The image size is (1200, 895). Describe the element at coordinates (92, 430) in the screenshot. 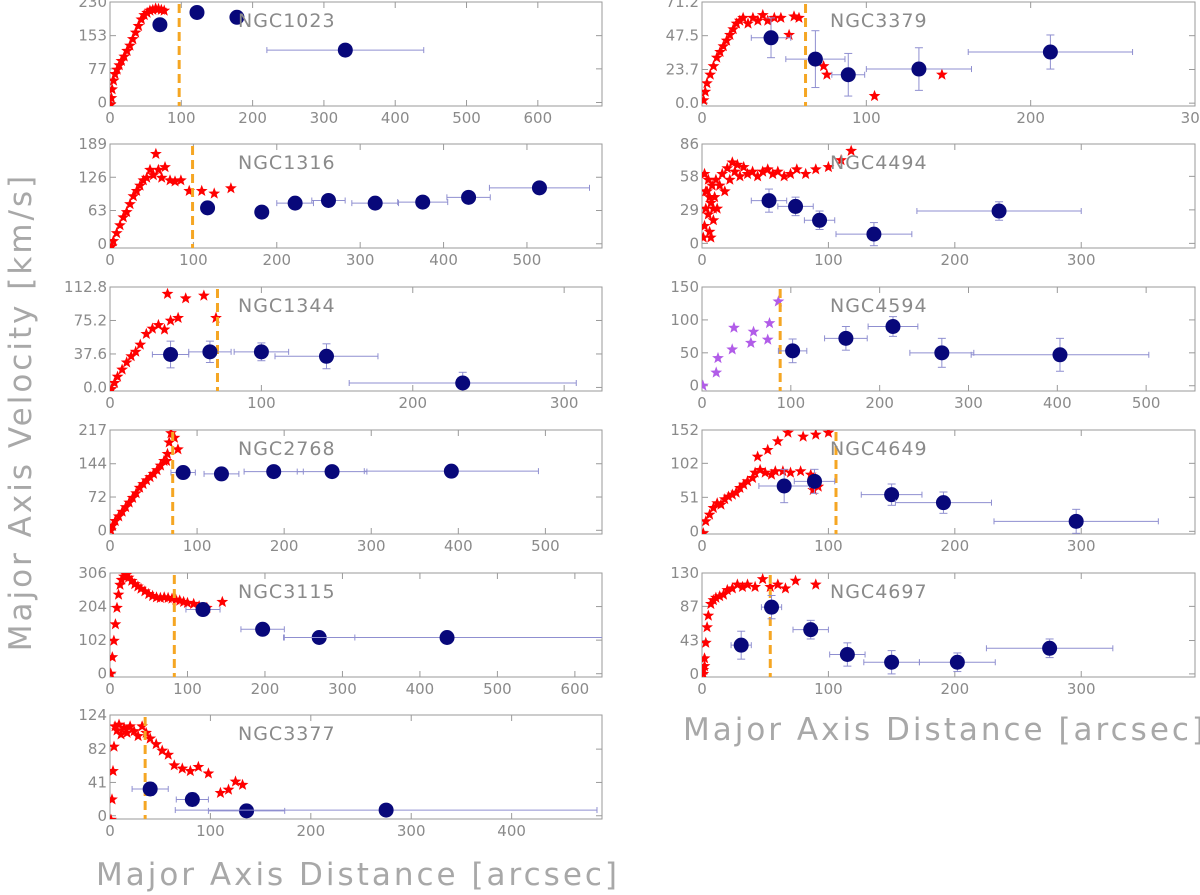

I see `y-tick-label: 217` at that location.